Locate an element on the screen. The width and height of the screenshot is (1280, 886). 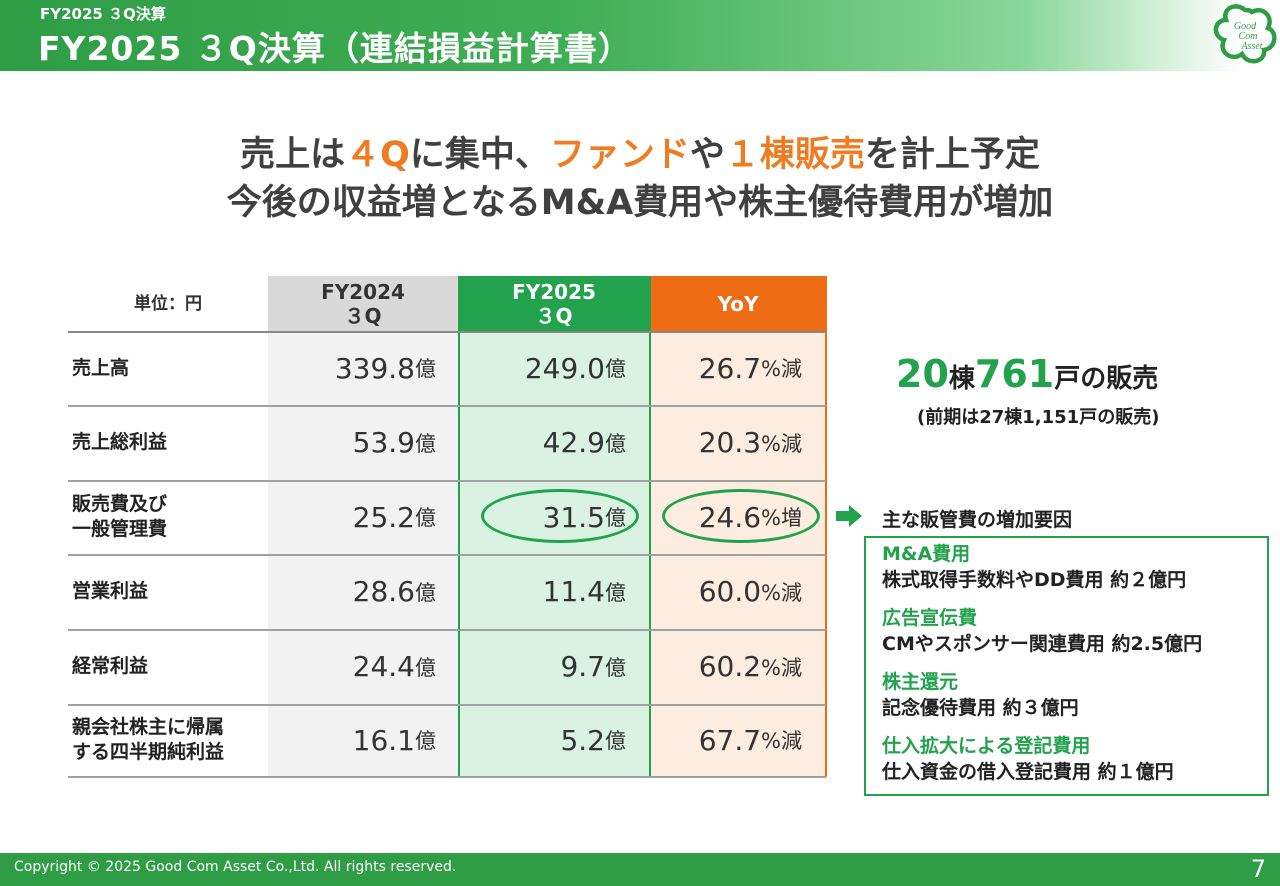
fy2025-header-bg is located at coordinates (554, 303).